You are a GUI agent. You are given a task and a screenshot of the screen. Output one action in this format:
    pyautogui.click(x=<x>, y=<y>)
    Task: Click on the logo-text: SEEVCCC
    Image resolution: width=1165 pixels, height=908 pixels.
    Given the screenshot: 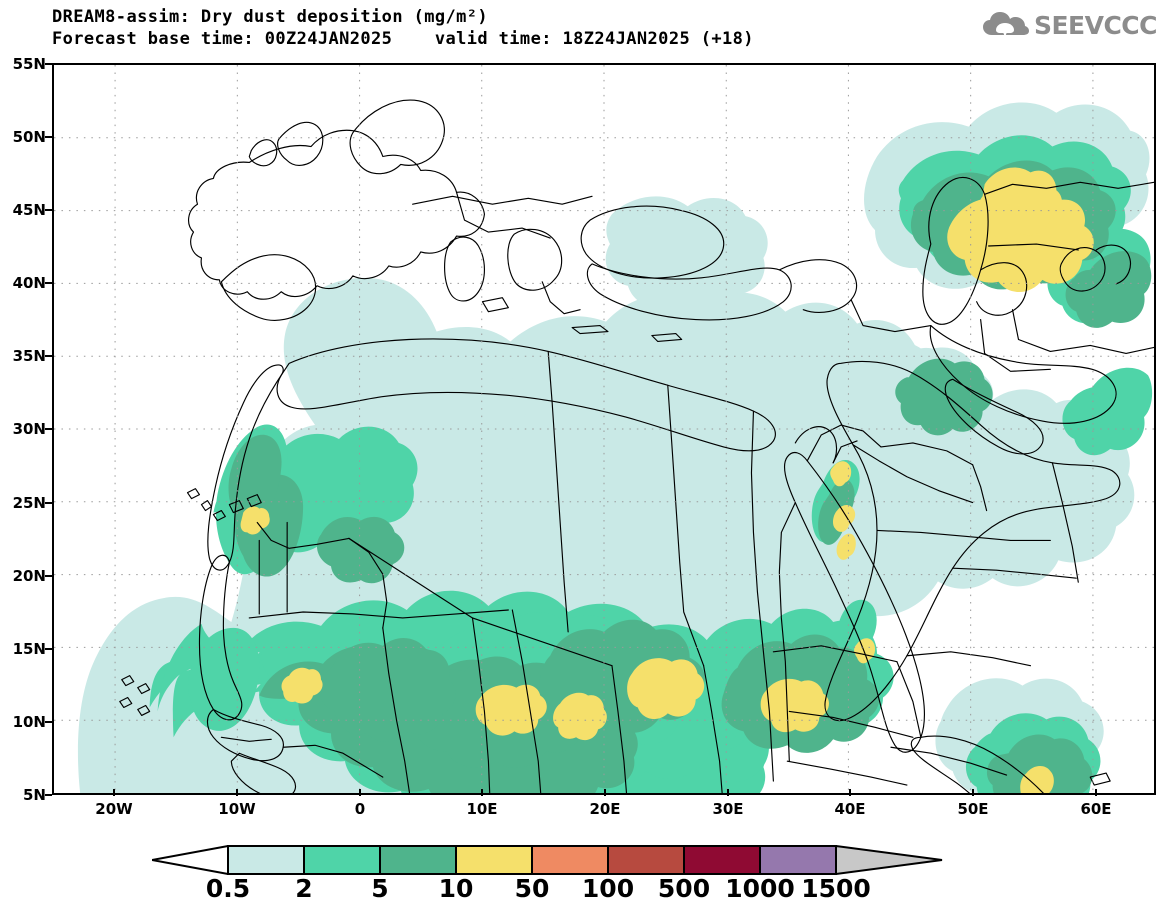 What is the action you would take?
    pyautogui.click(x=1095, y=25)
    